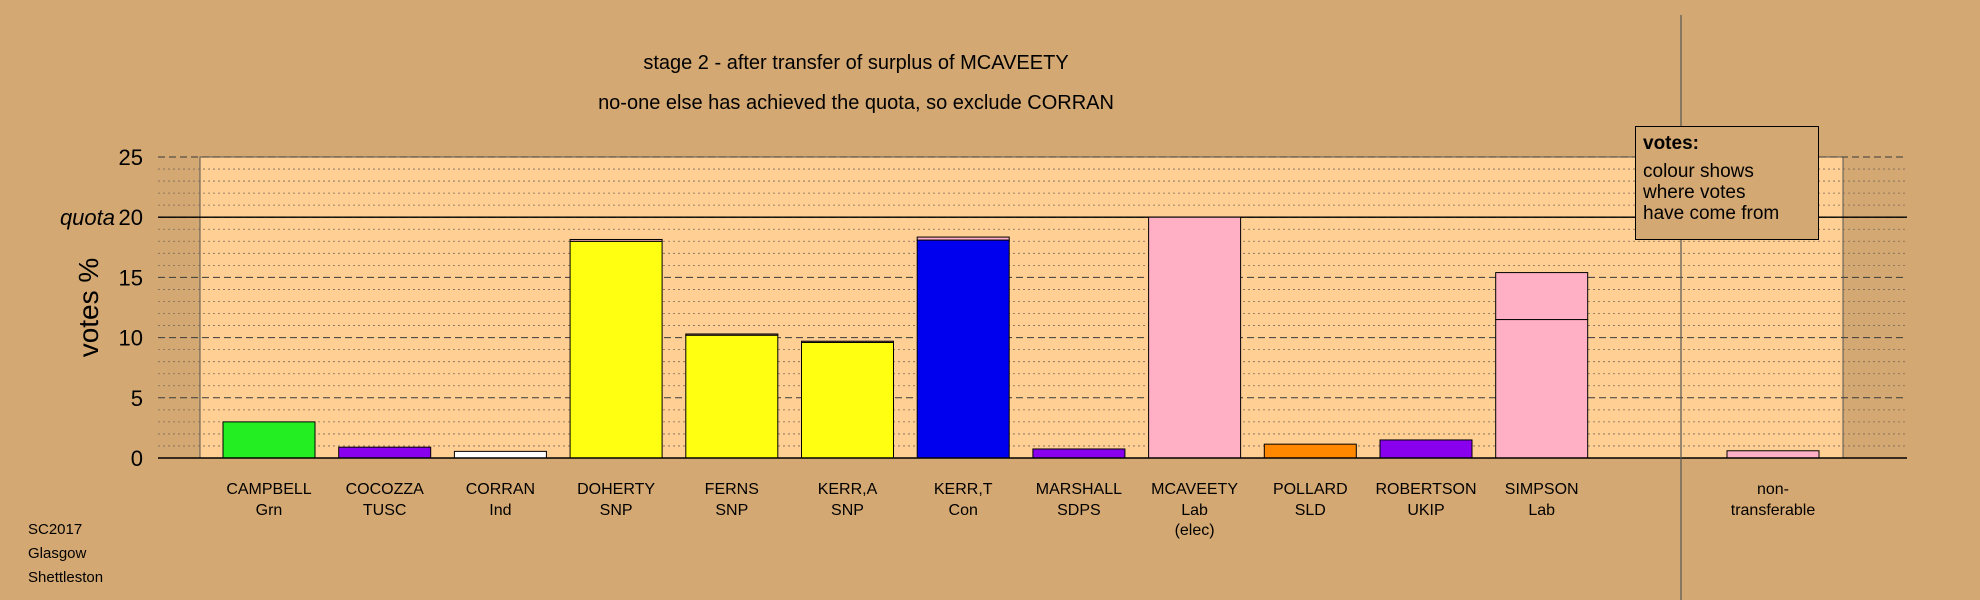  I want to click on y-axis-label: votes %, so click(88, 308).